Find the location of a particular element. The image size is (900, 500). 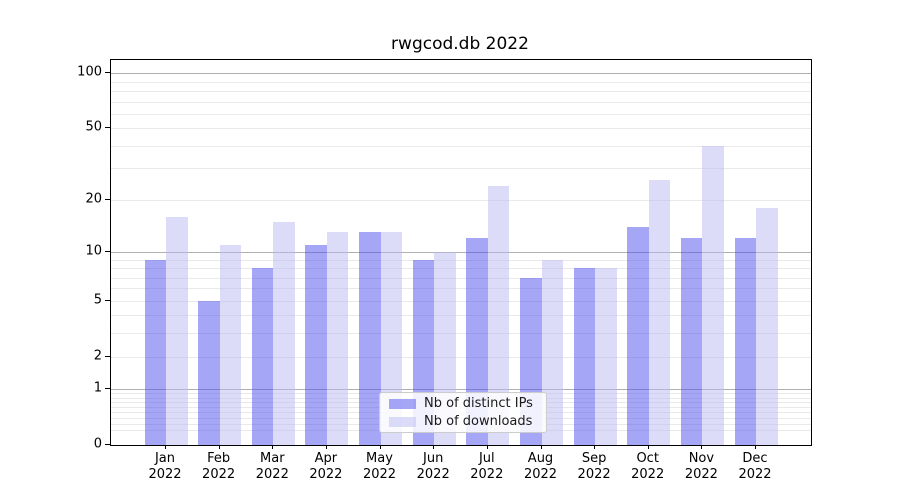

bar-jul-2022-downloads is located at coordinates (498, 315).